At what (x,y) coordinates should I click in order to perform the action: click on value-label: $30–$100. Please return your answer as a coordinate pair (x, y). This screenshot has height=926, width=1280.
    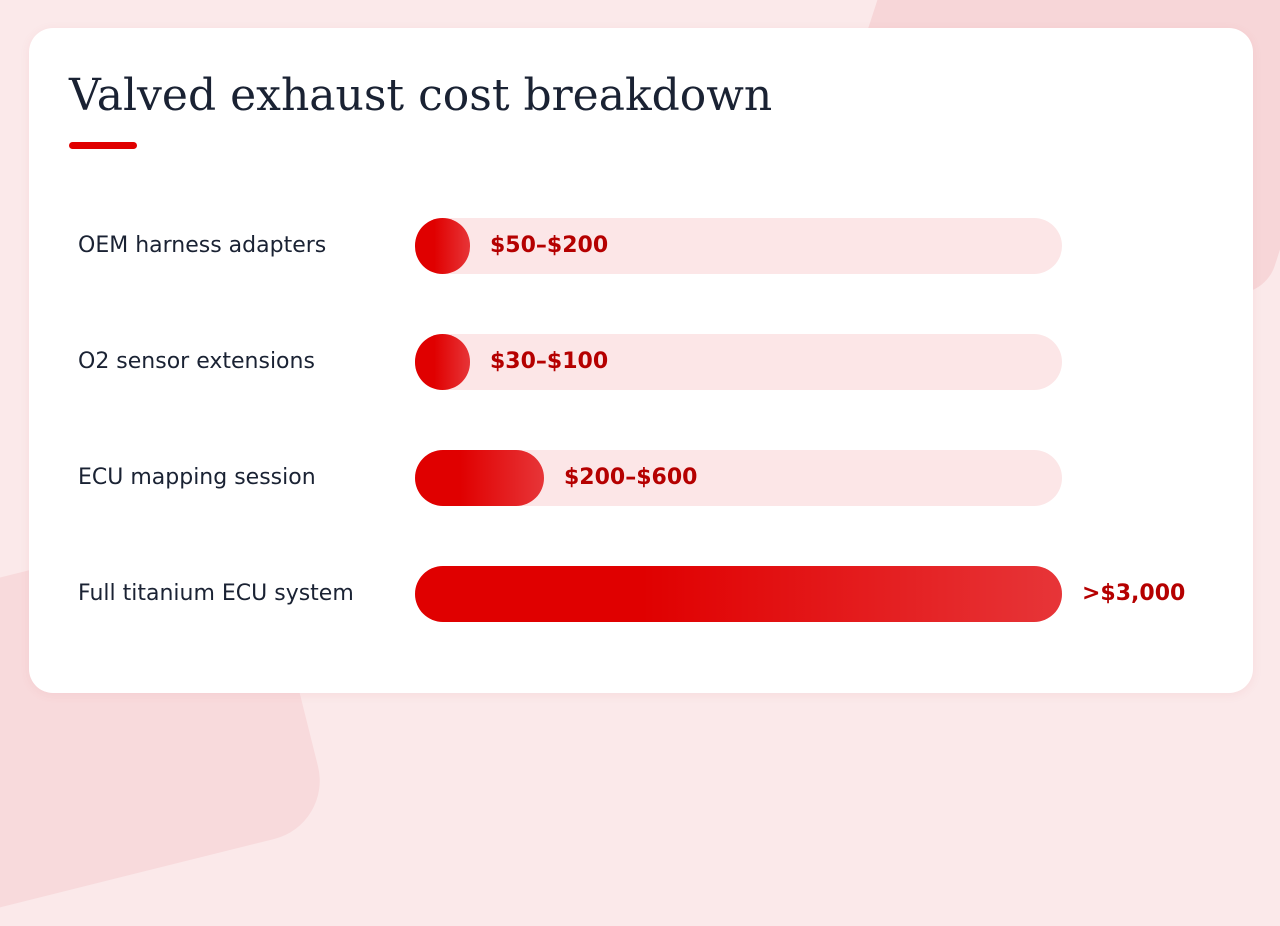
    Looking at the image, I should click on (549, 361).